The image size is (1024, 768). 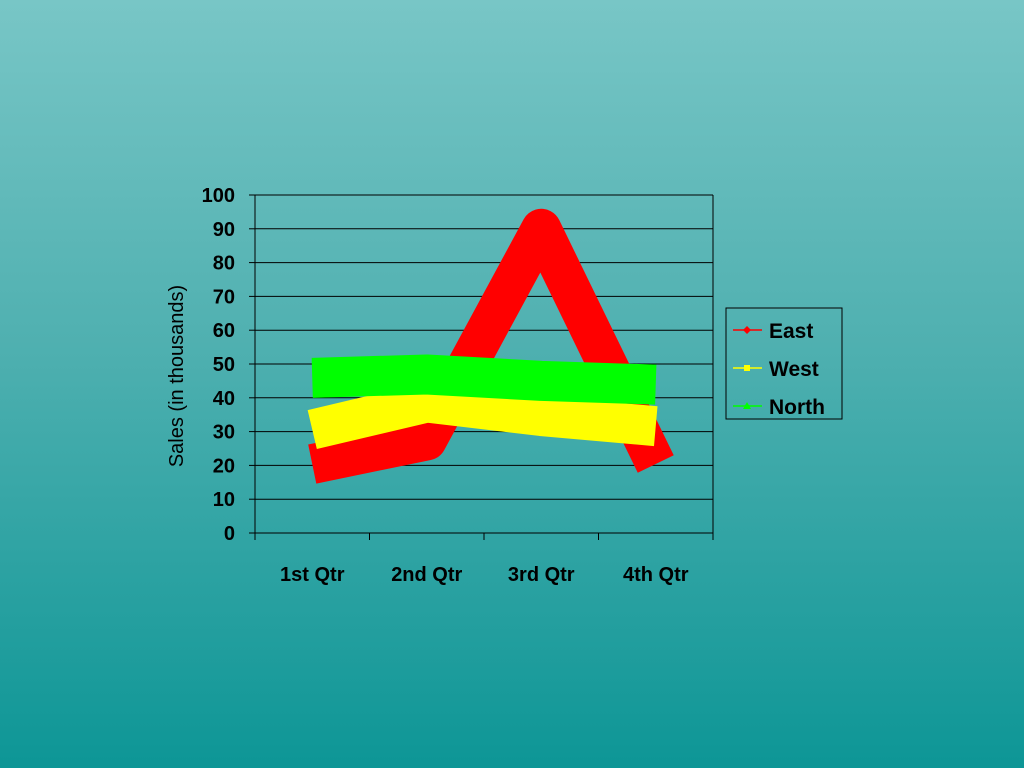 I want to click on legend-item-north: North, so click(x=779, y=407).